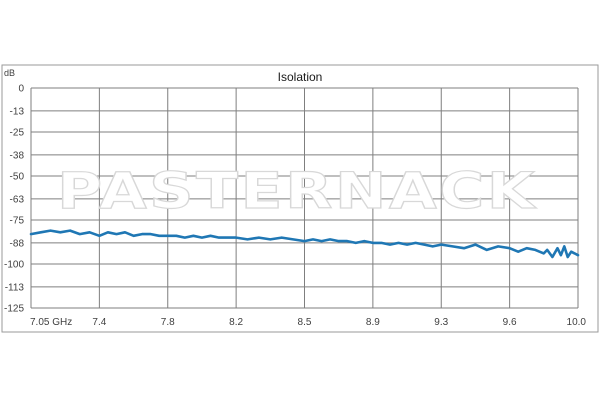  I want to click on y-tick-label: -88, so click(17, 243).